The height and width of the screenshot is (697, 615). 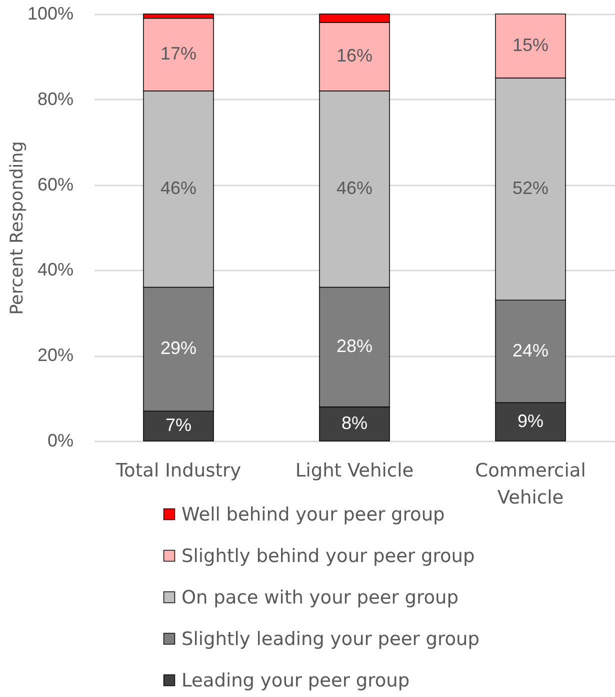 What do you see at coordinates (55, 98) in the screenshot?
I see `y-tick-label: 80%` at bounding box center [55, 98].